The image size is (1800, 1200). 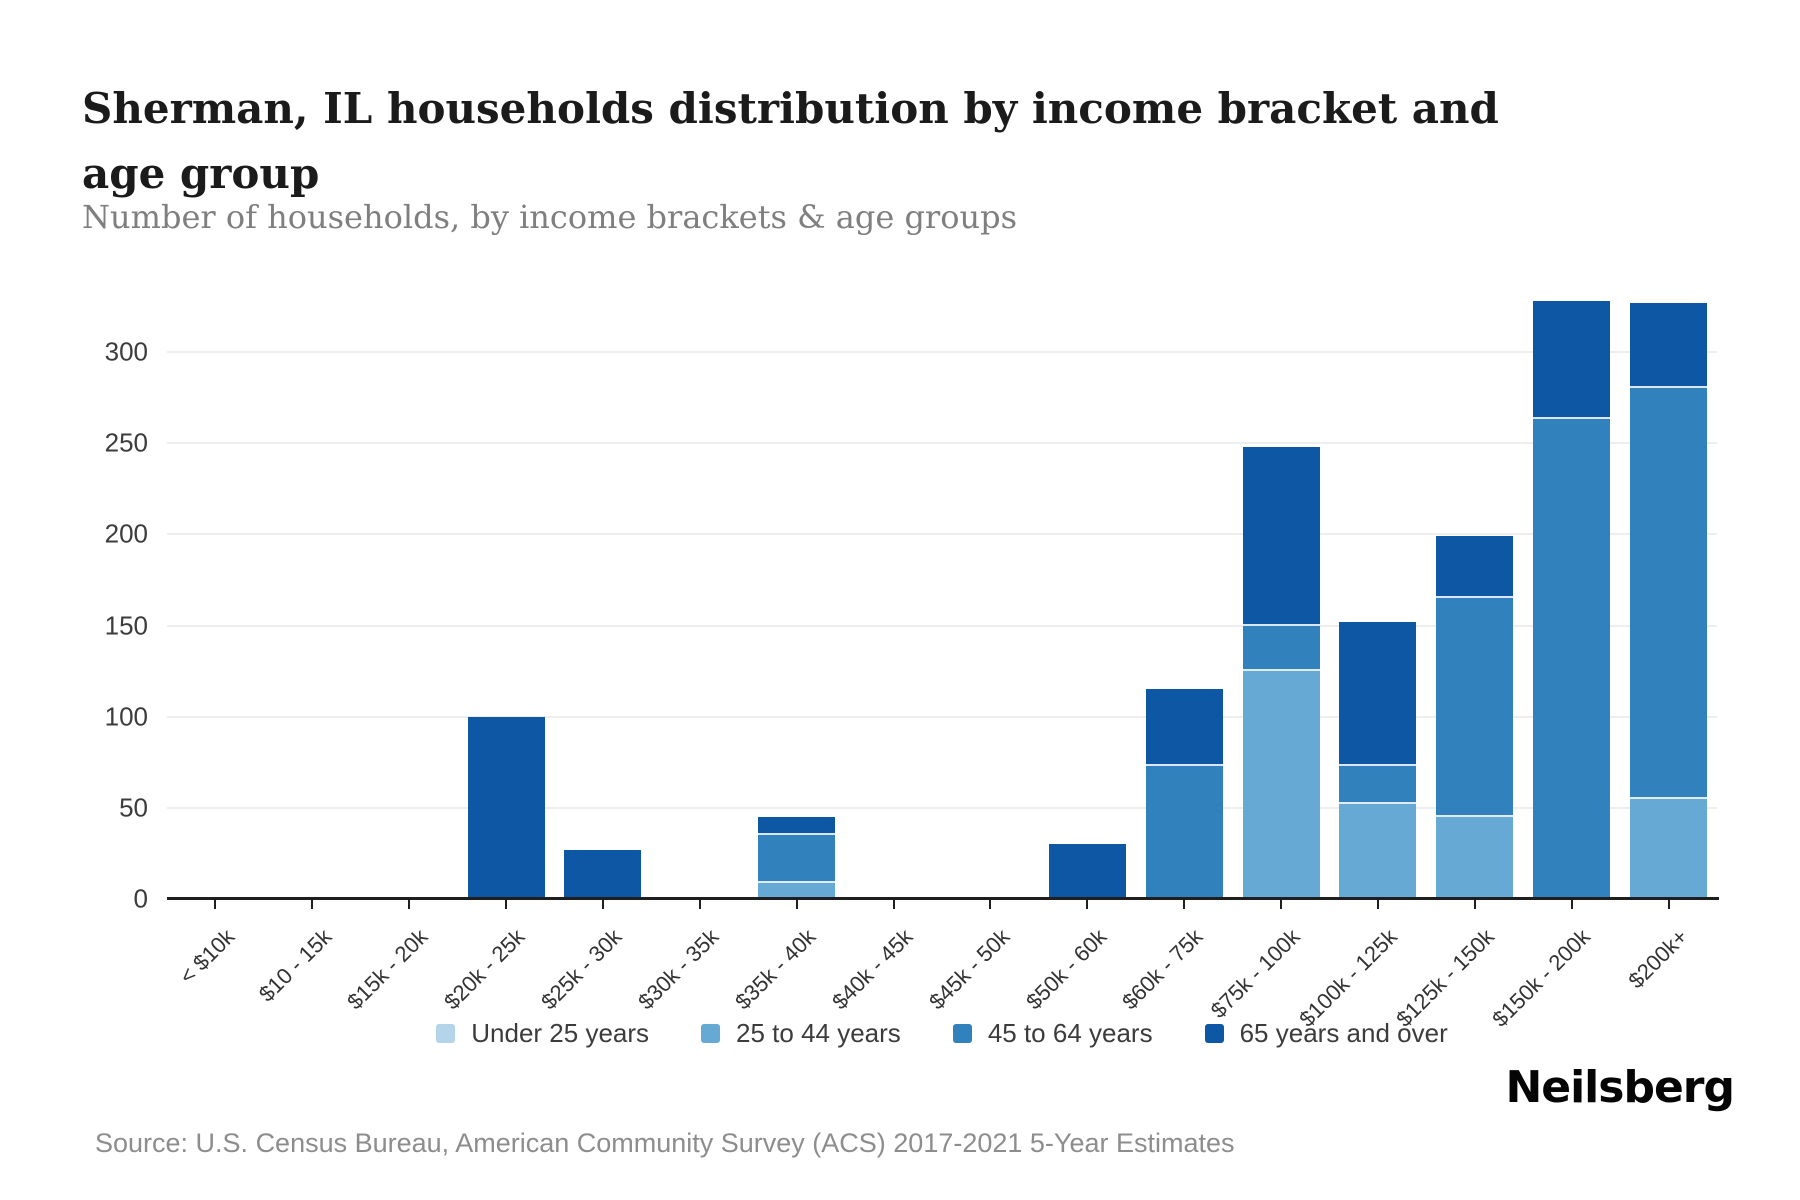 I want to click on bar--75k-100k, so click(x=1281, y=575).